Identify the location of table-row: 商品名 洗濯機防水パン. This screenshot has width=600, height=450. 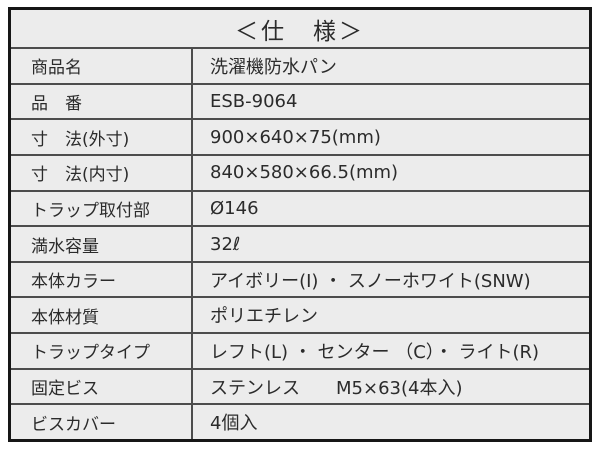
(300, 67).